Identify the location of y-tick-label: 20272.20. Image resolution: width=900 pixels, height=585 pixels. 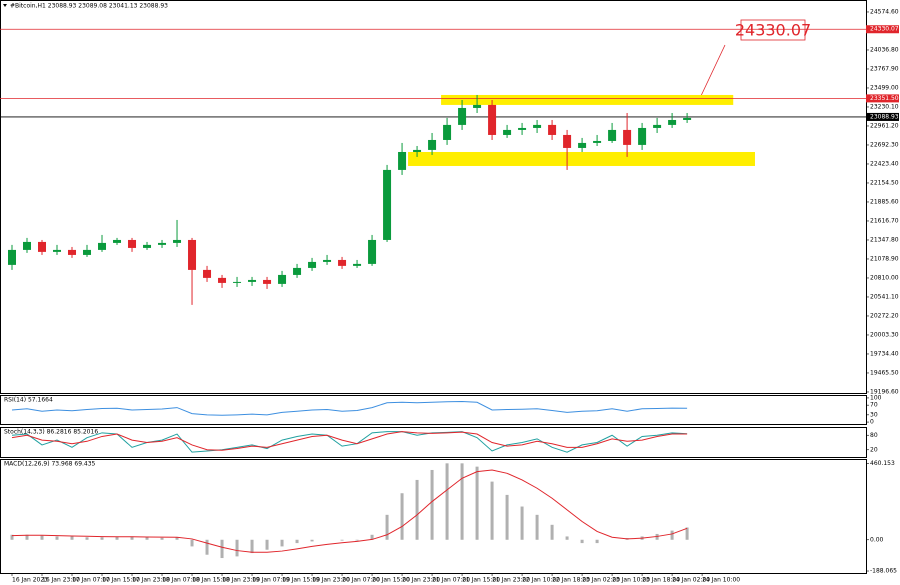
(884, 315).